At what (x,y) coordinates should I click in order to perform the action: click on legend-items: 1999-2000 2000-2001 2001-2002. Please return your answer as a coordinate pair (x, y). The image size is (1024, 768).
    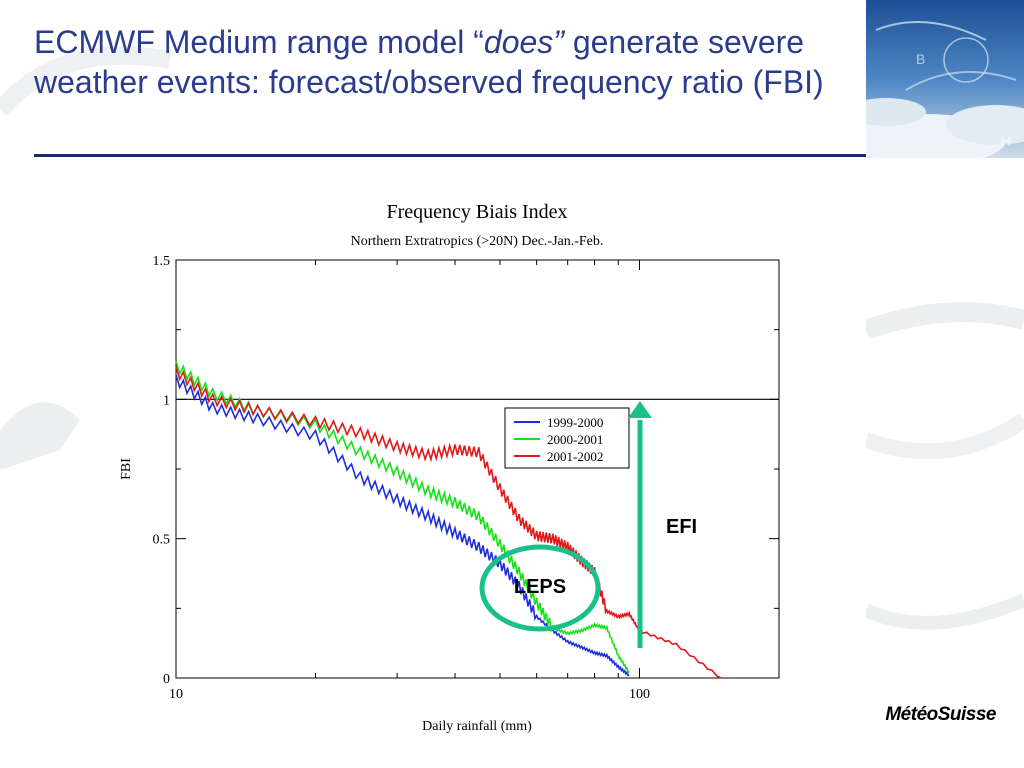
    Looking at the image, I should click on (558, 439).